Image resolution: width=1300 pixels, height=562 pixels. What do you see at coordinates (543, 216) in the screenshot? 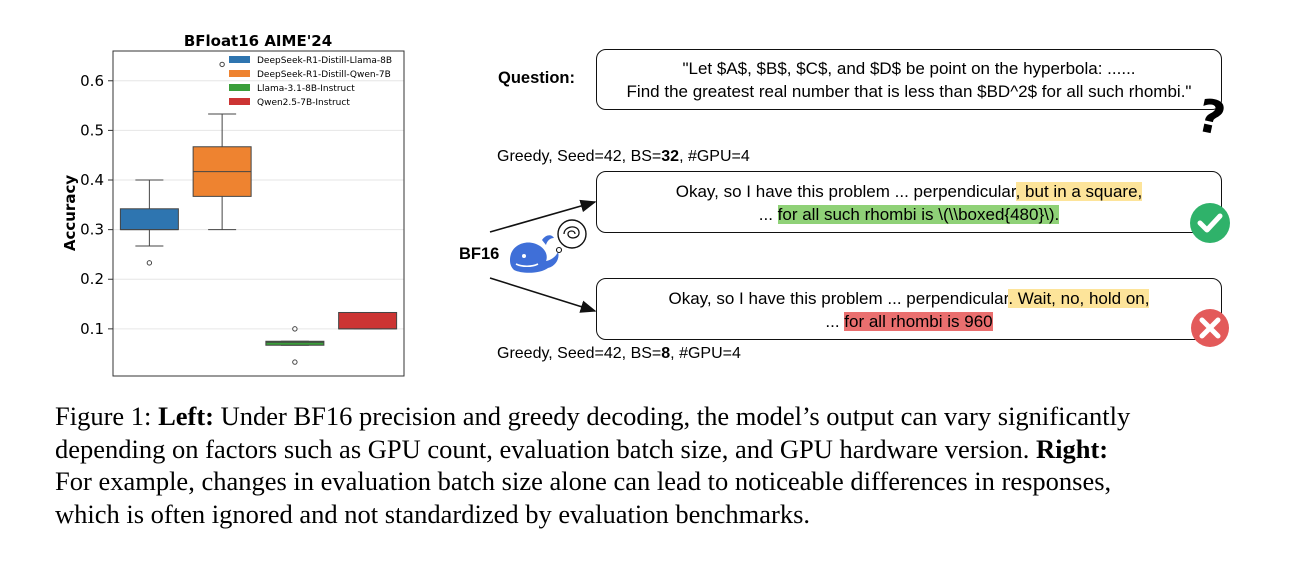
I see `arrow-to-correct` at bounding box center [543, 216].